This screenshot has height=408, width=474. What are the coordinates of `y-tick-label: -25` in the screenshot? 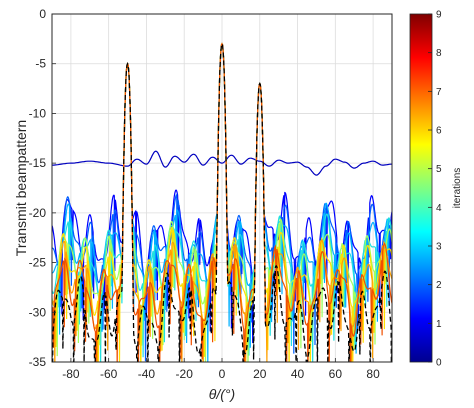 It's located at (38, 263).